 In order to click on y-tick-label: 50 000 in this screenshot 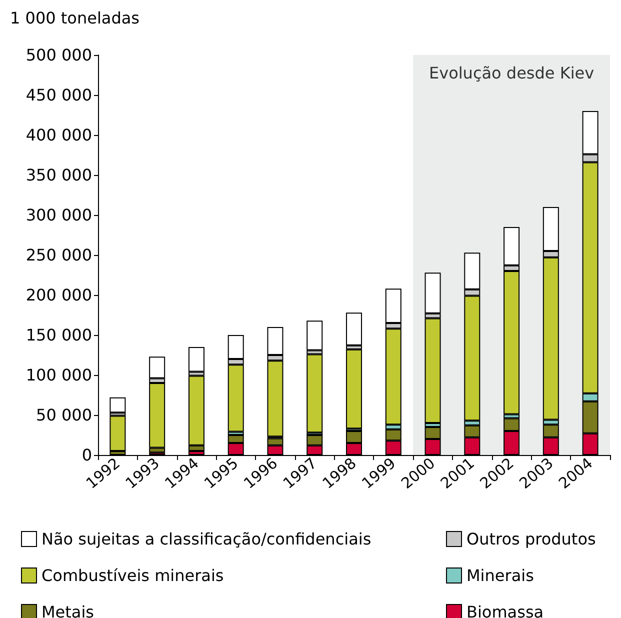, I will do `click(64, 415)`.